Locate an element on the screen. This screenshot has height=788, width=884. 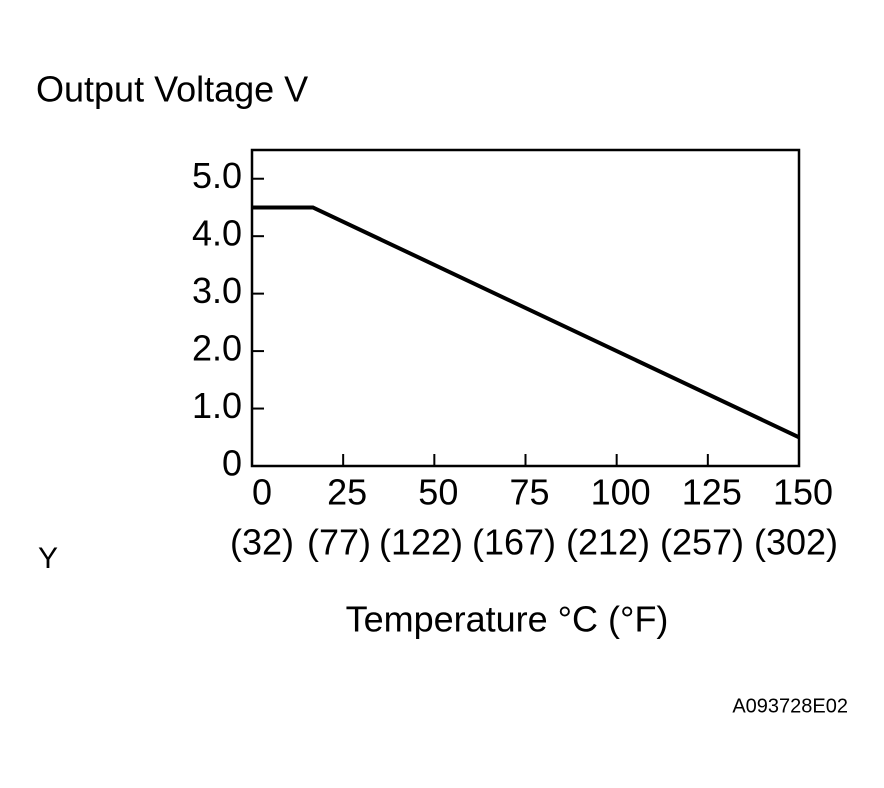
x-tick-label: 125 is located at coordinates (712, 492).